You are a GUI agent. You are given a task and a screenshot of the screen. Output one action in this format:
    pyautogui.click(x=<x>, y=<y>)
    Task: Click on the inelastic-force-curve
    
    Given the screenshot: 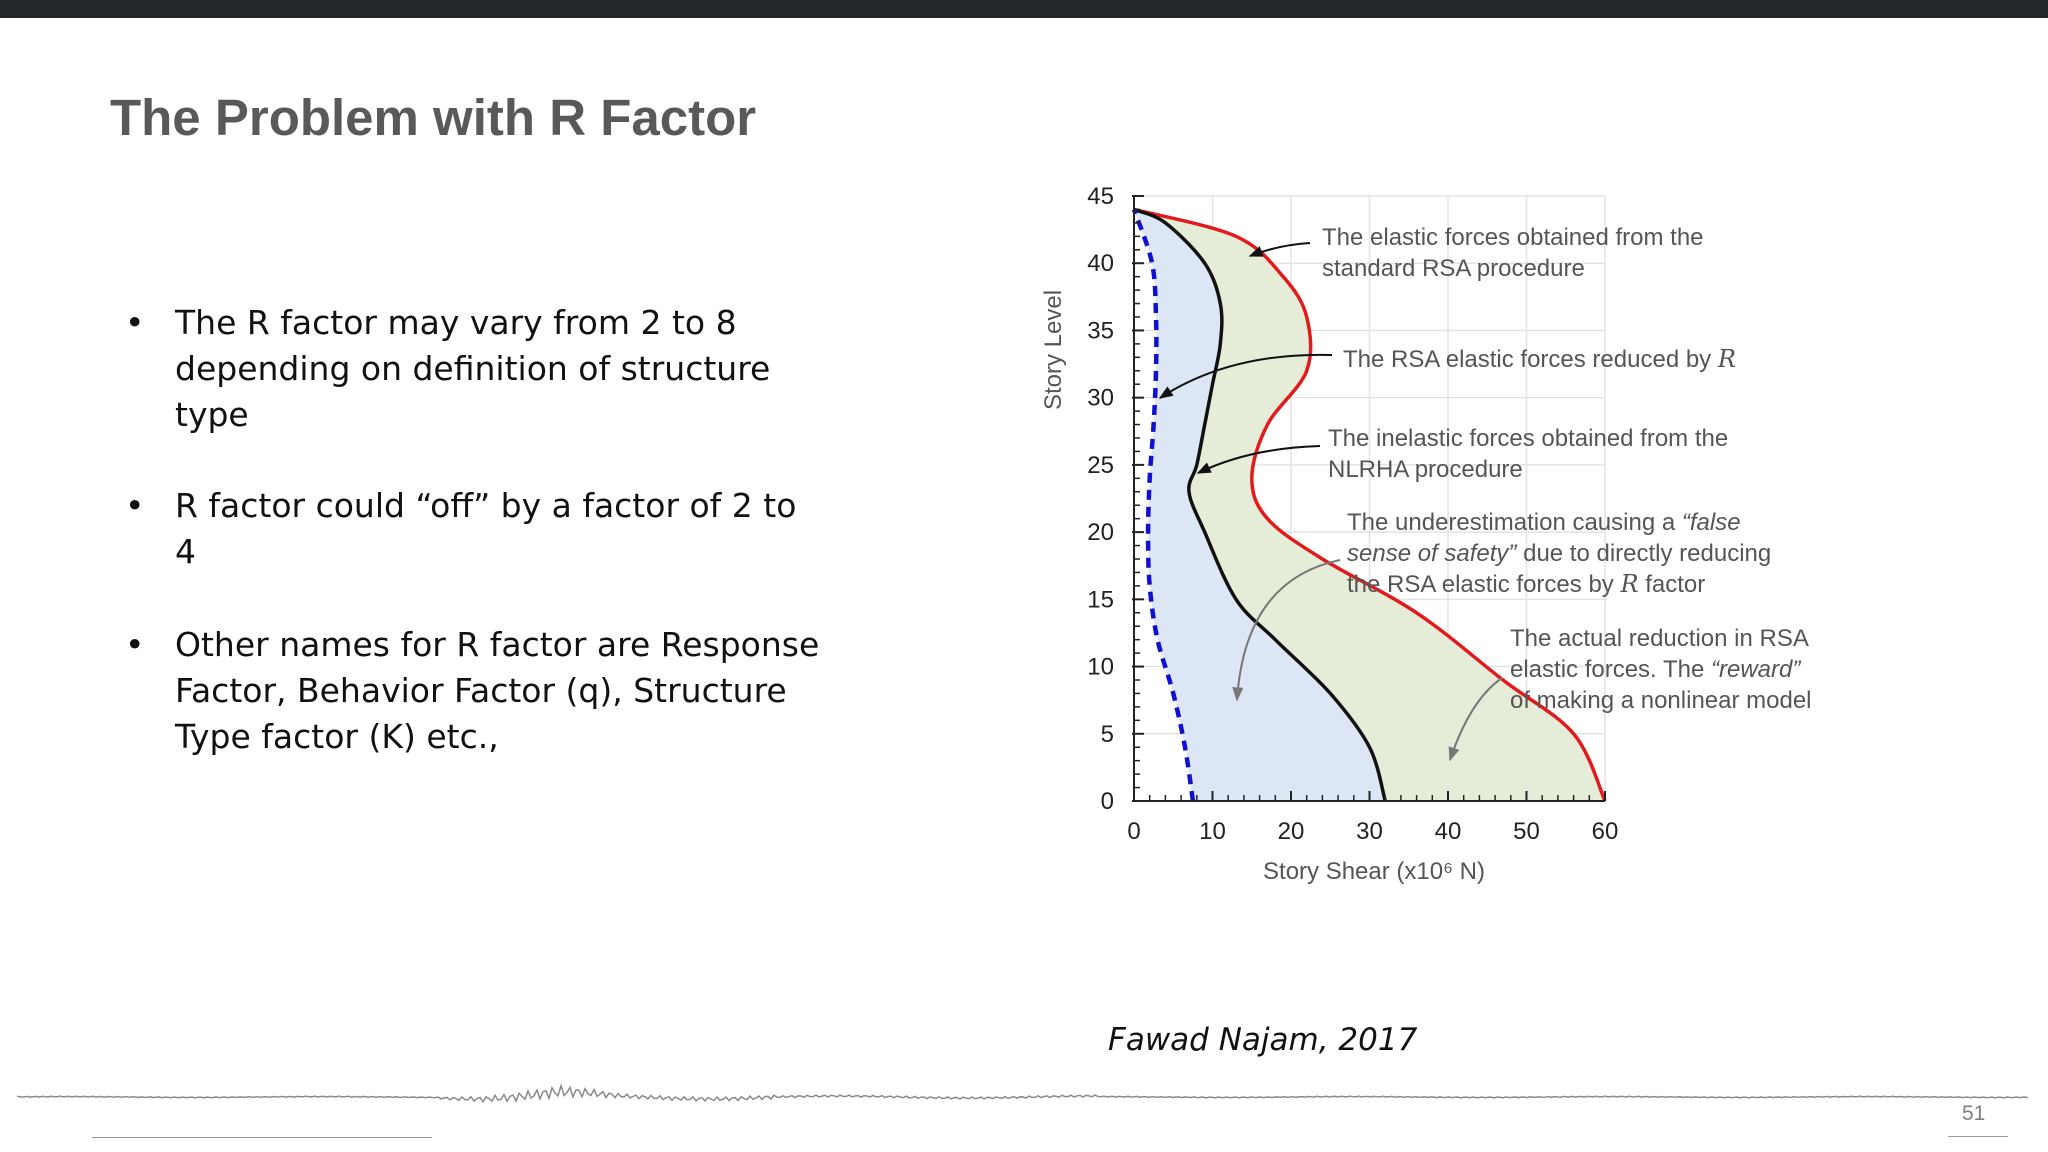 What is the action you would take?
    pyautogui.click(x=1260, y=504)
    